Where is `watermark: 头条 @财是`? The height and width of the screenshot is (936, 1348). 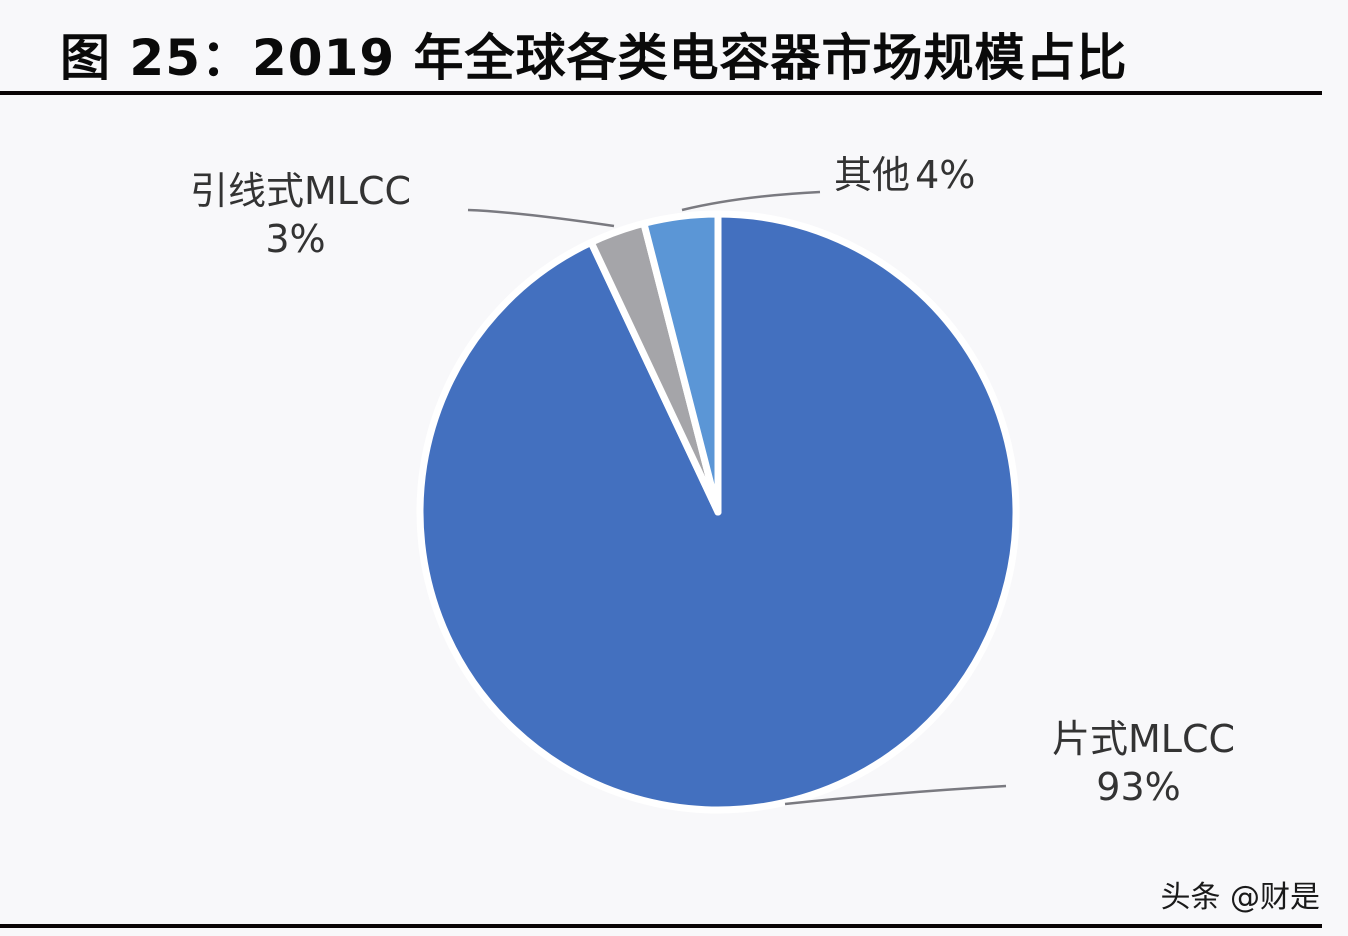 watermark: 头条 @财是 is located at coordinates (1240, 897).